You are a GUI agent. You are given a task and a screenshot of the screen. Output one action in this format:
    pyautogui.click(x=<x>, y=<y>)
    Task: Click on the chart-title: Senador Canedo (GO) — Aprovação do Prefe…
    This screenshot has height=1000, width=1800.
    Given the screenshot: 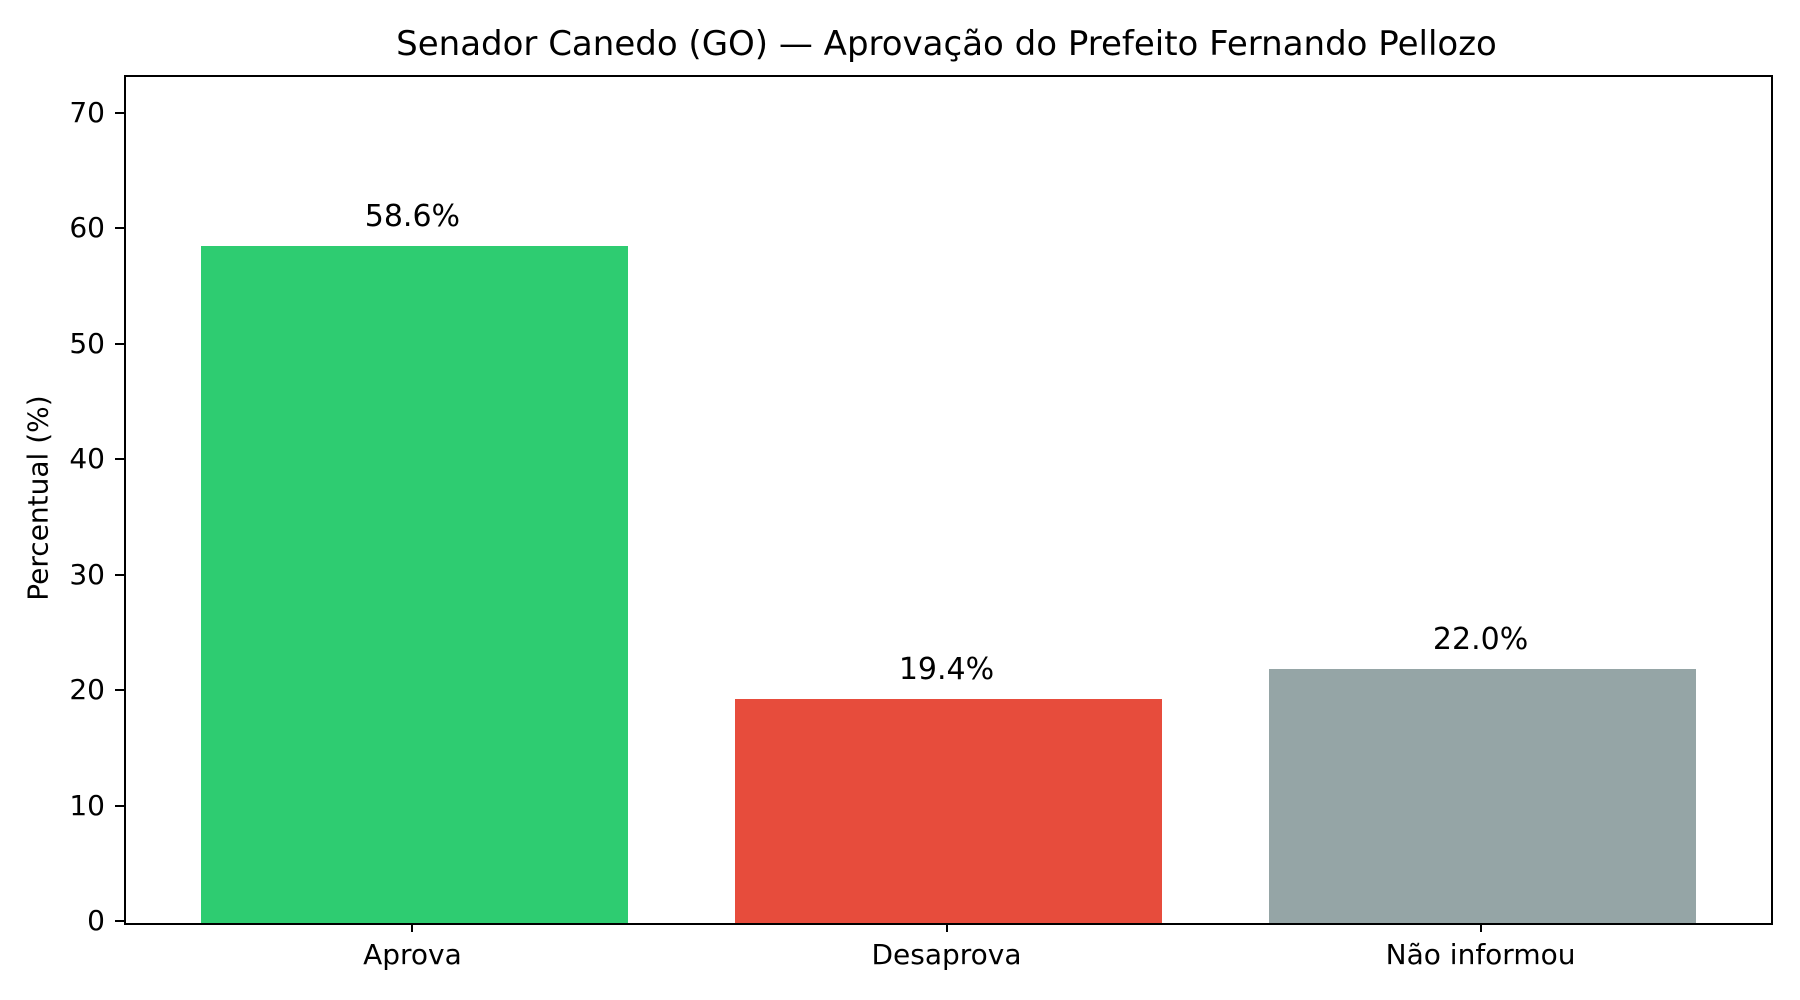 What is the action you would take?
    pyautogui.click(x=946, y=44)
    